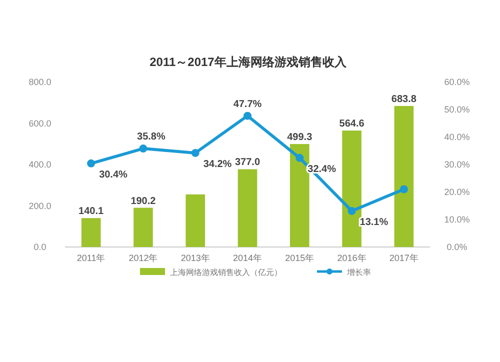  I want to click on data-label: 190.2, so click(143, 201).